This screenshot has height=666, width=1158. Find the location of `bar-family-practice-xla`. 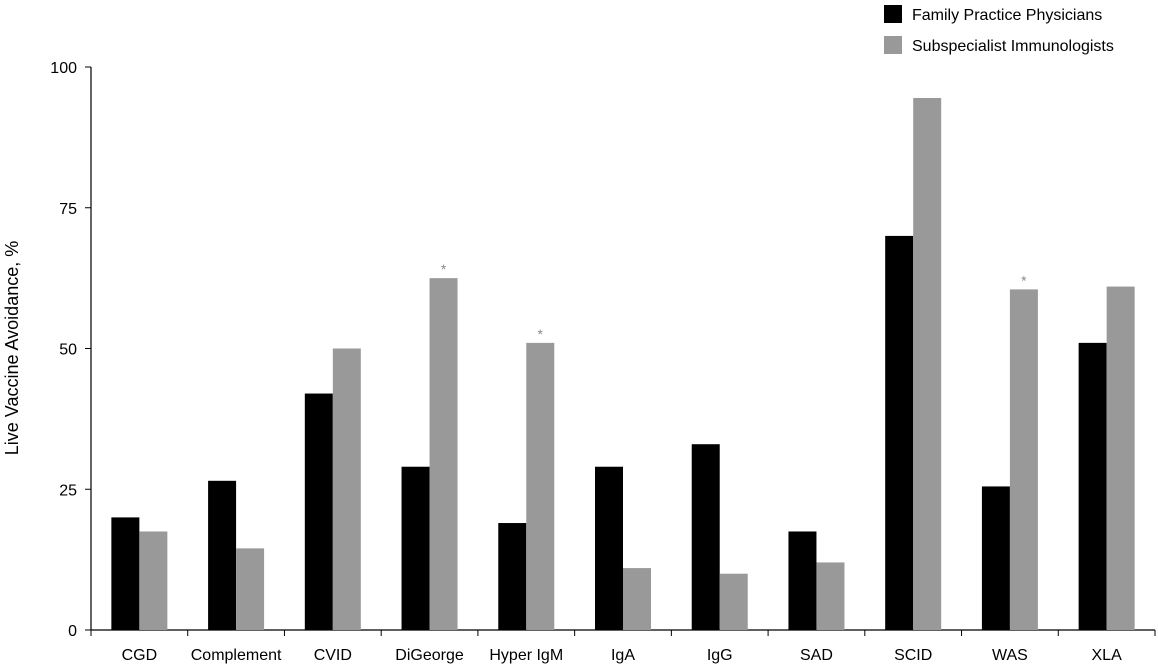

bar-family-practice-xla is located at coordinates (1092, 486).